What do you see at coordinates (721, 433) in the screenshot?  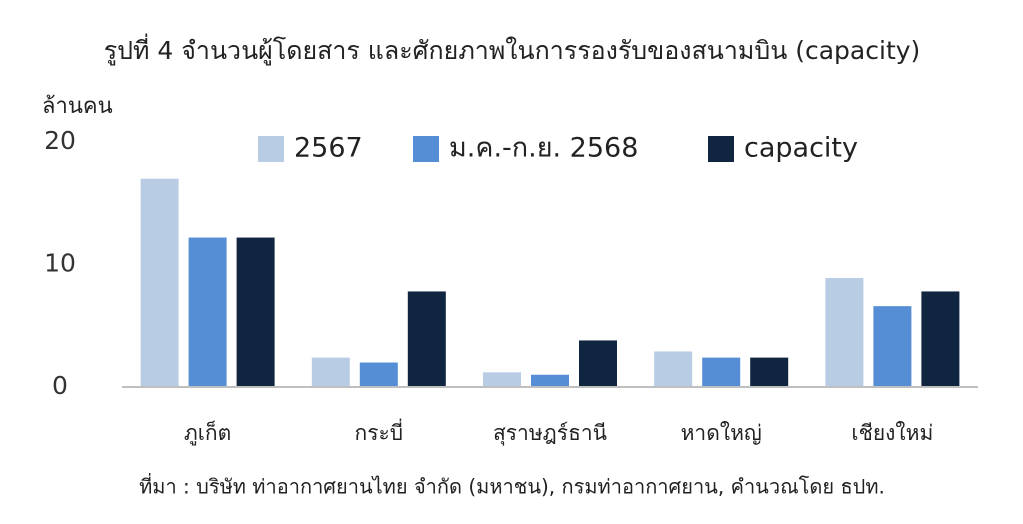 I see `x-tick-label: หาดใหญ่` at bounding box center [721, 433].